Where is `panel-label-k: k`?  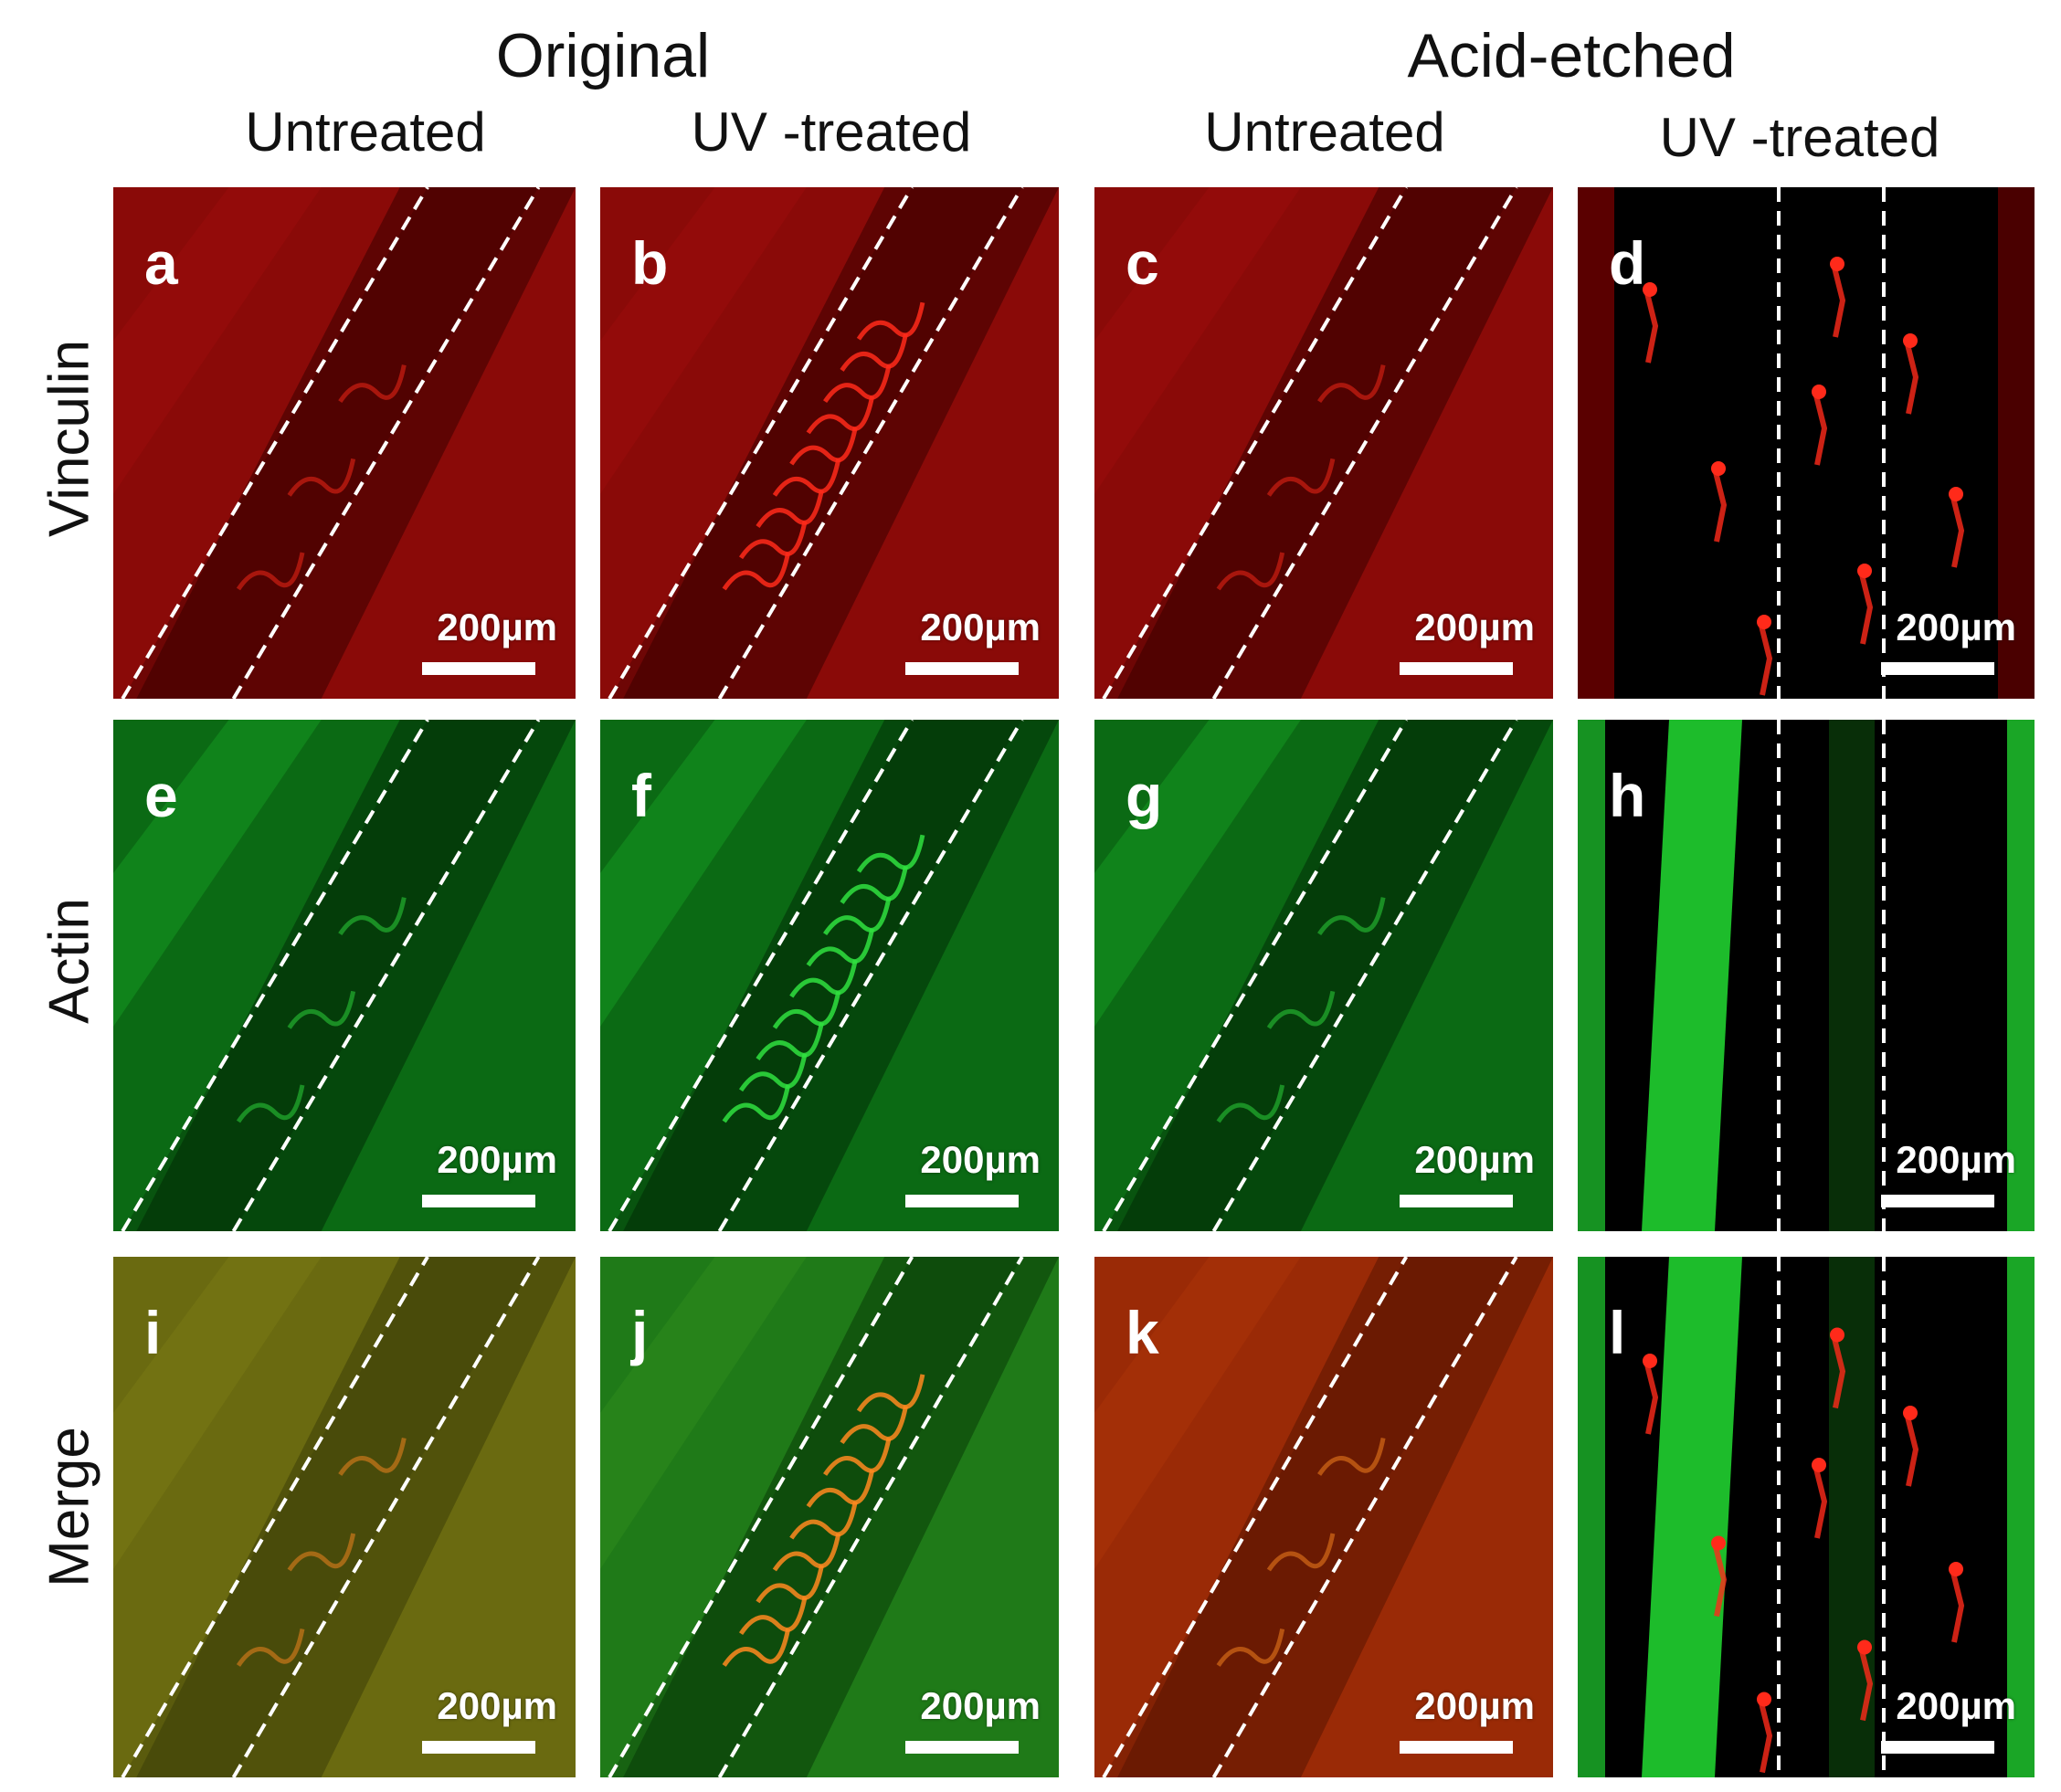
panel-label-k: k is located at coordinates (1142, 1332).